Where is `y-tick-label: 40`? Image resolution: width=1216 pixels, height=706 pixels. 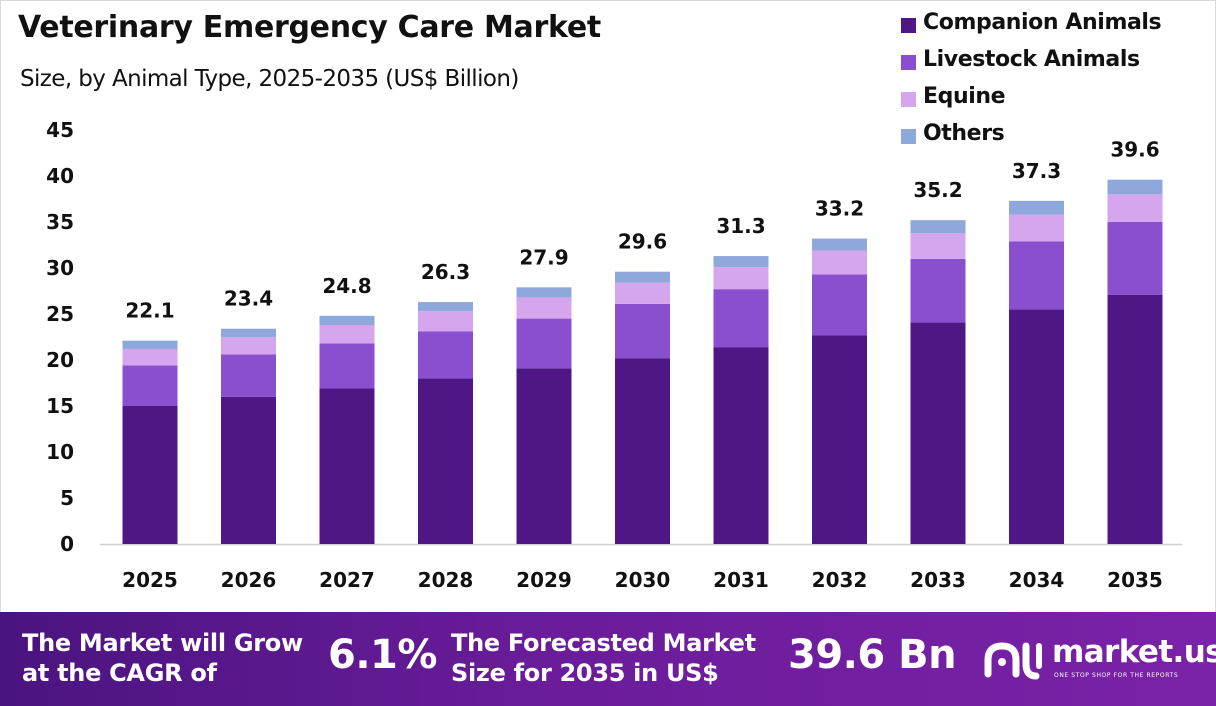 y-tick-label: 40 is located at coordinates (60, 176).